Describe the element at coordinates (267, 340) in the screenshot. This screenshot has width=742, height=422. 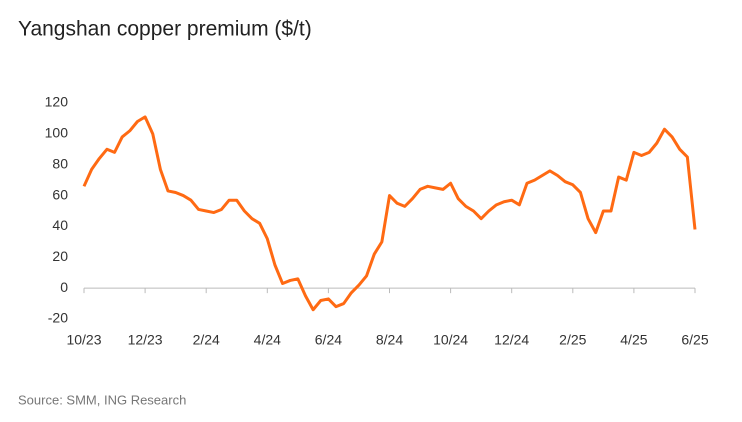
I see `x-tick-label: 4/24` at that location.